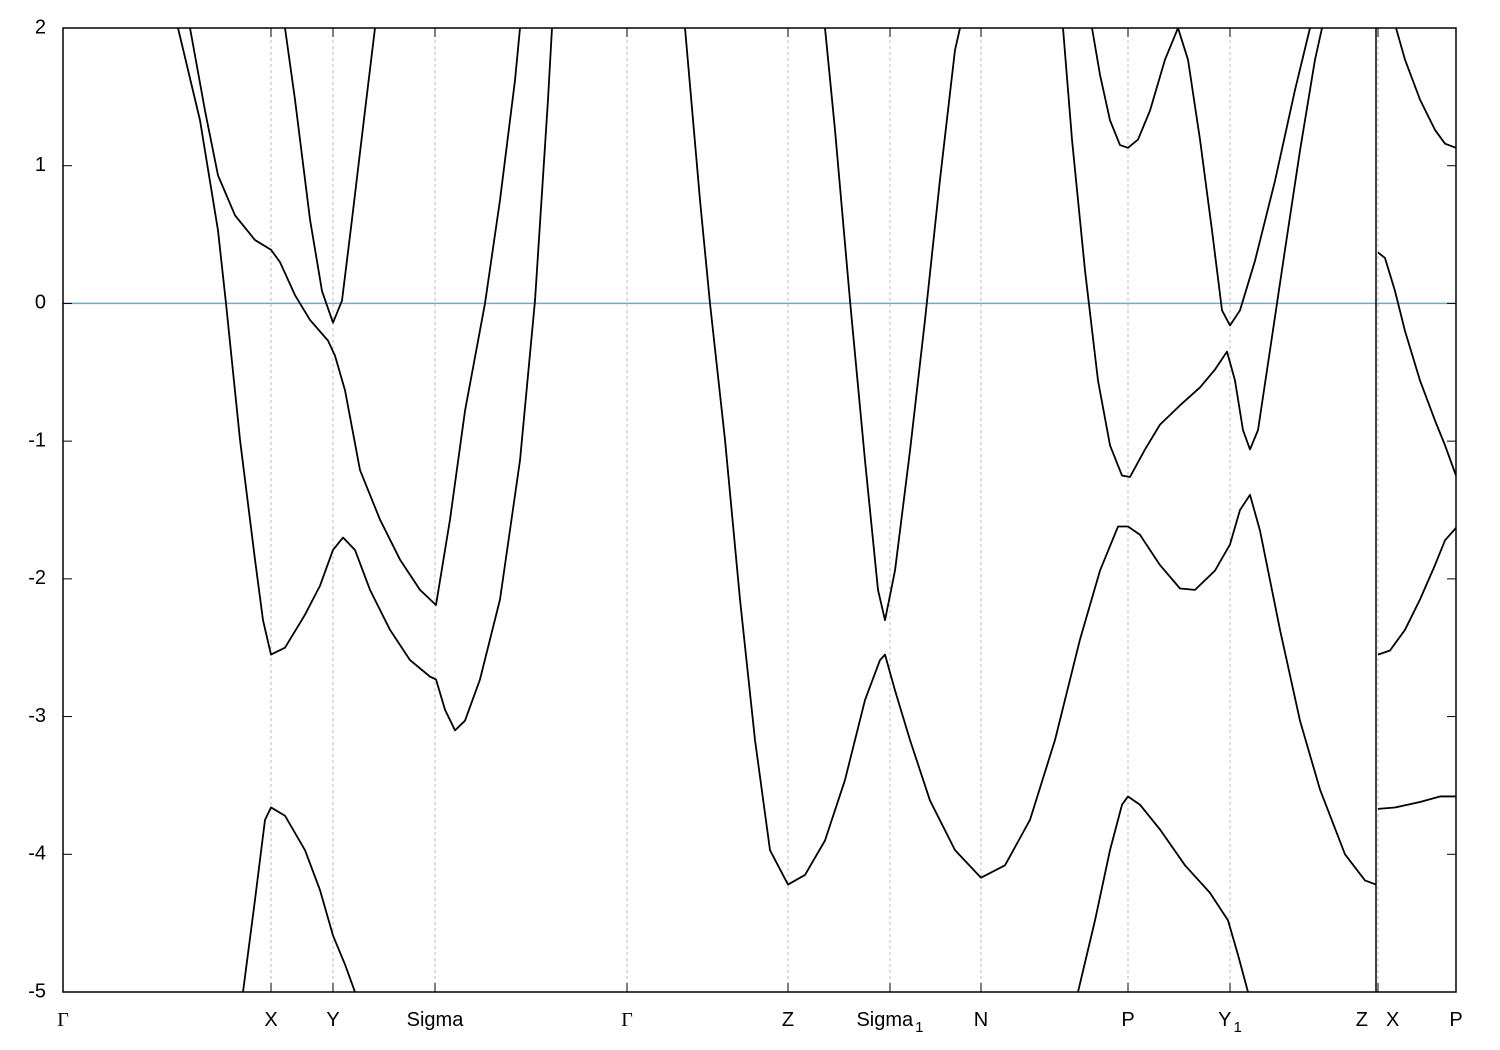  I want to click on x-tick-label: Sigma 1, so click(889, 1022).